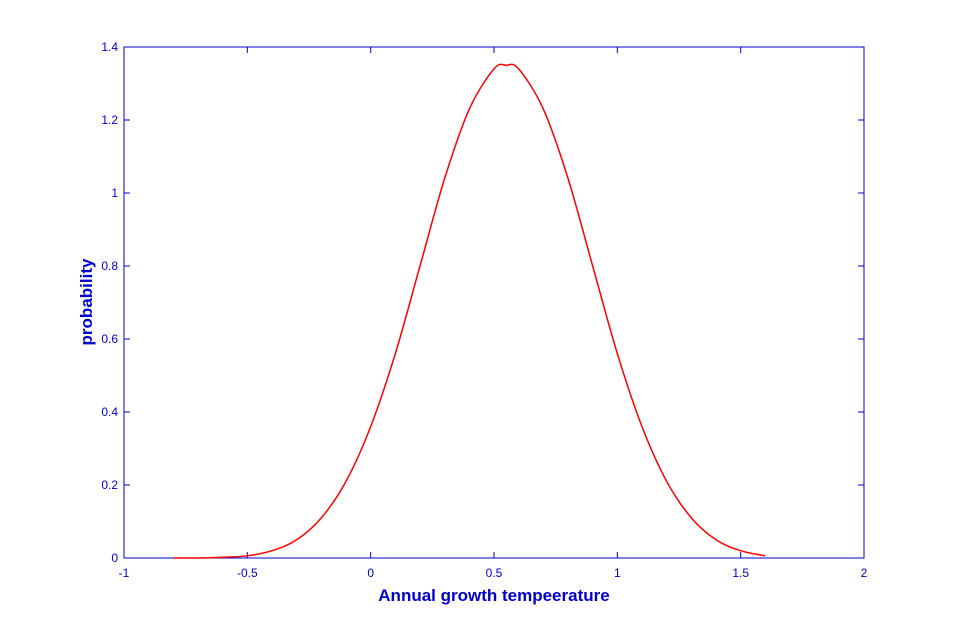 This screenshot has width=956, height=627. I want to click on x-tick-label: 1.5, so click(740, 573).